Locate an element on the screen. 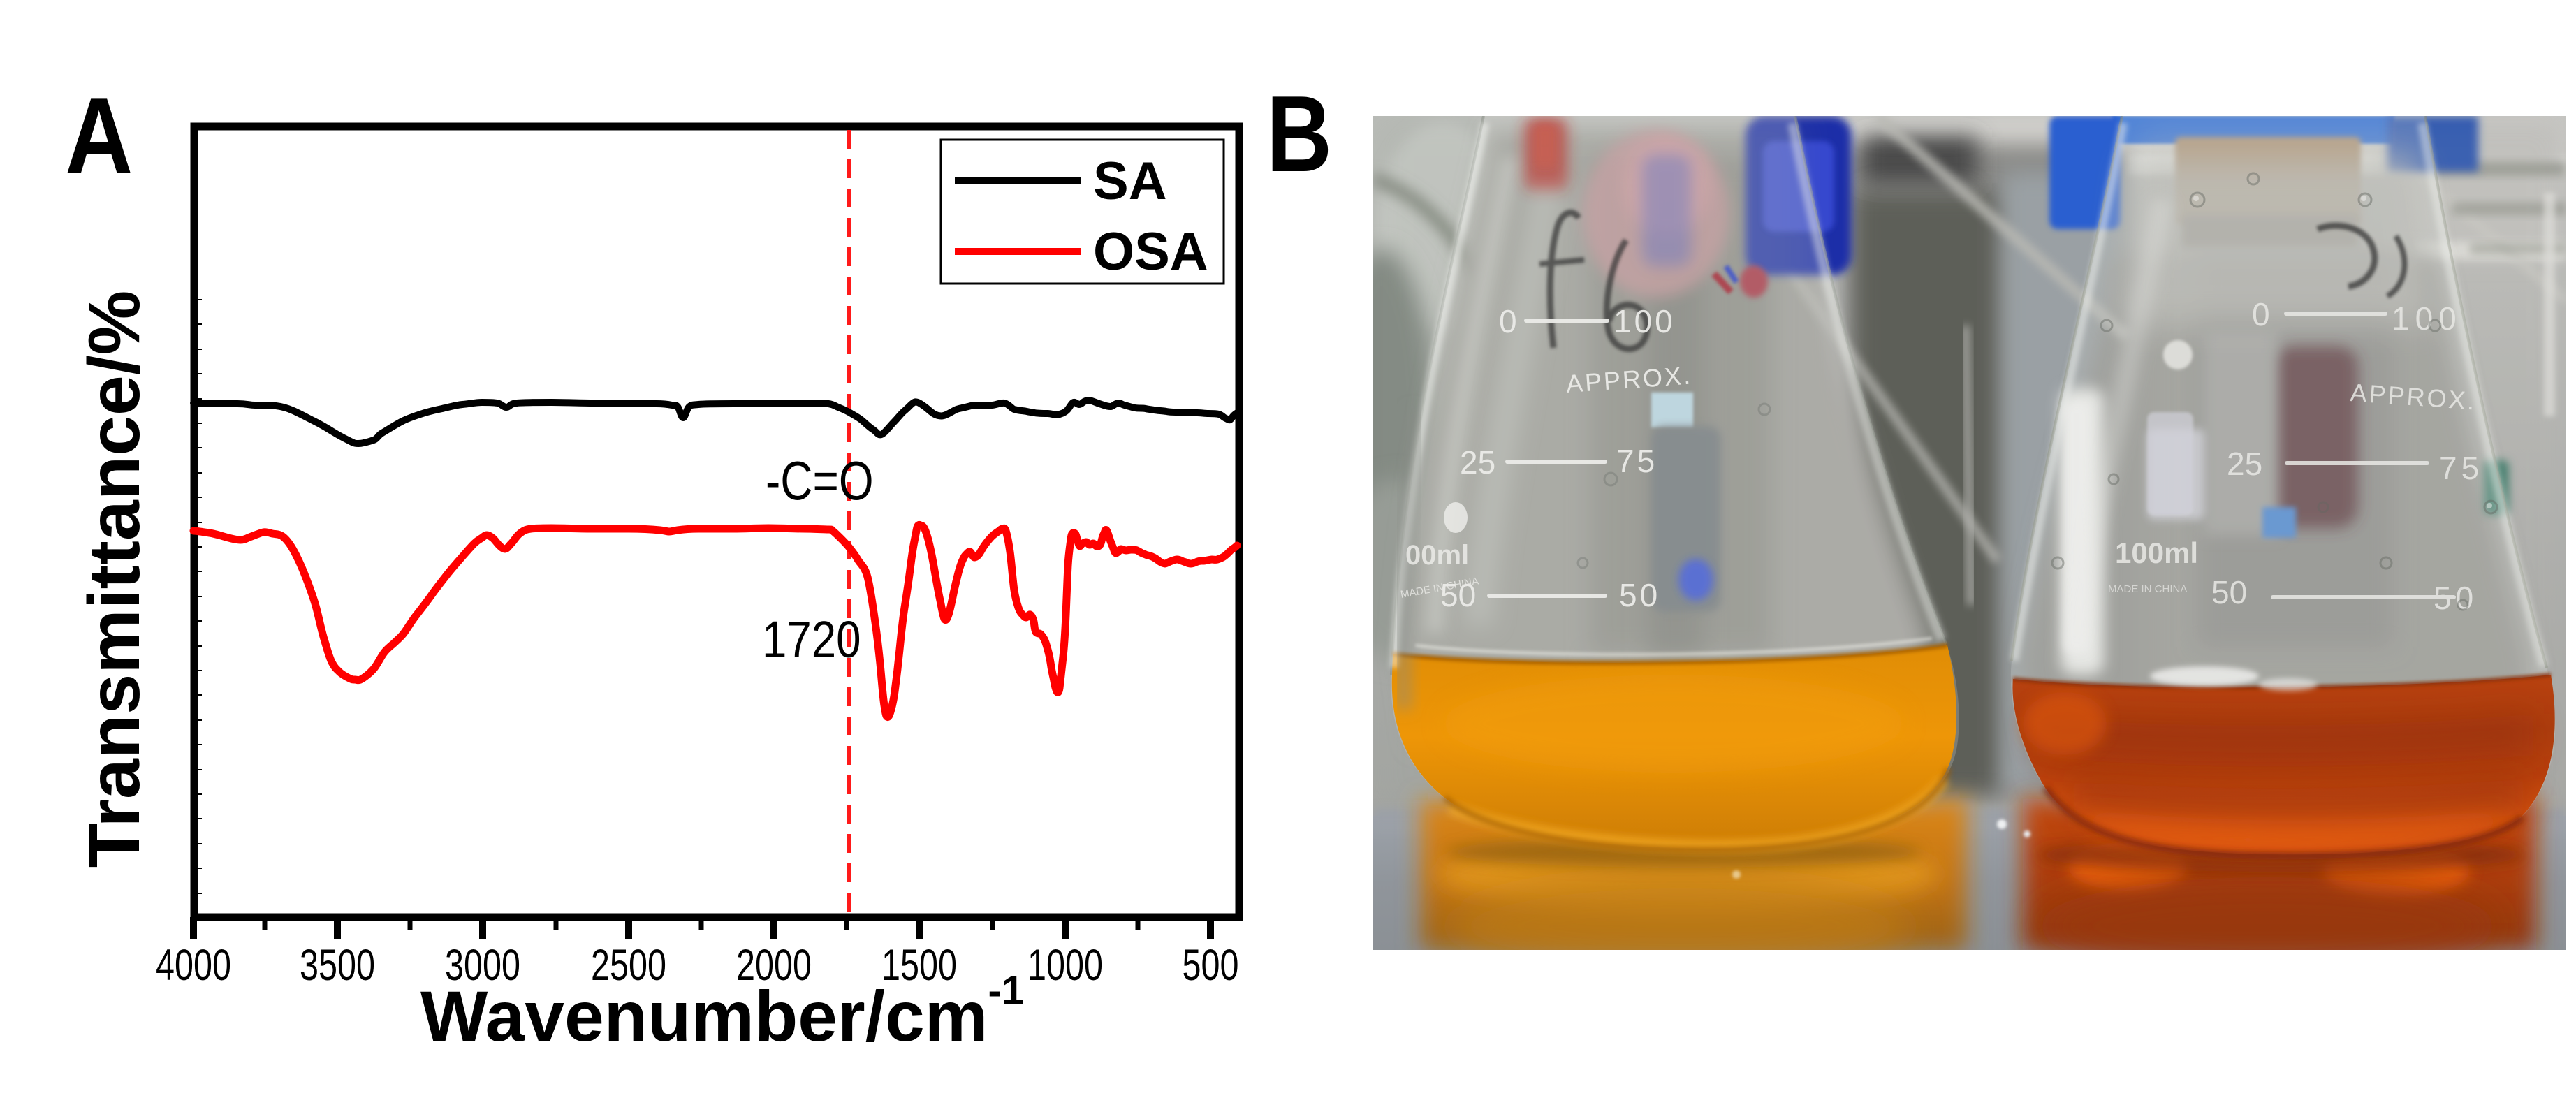 The height and width of the screenshot is (1098, 2576). svg-text: 2500 is located at coordinates (628, 965).